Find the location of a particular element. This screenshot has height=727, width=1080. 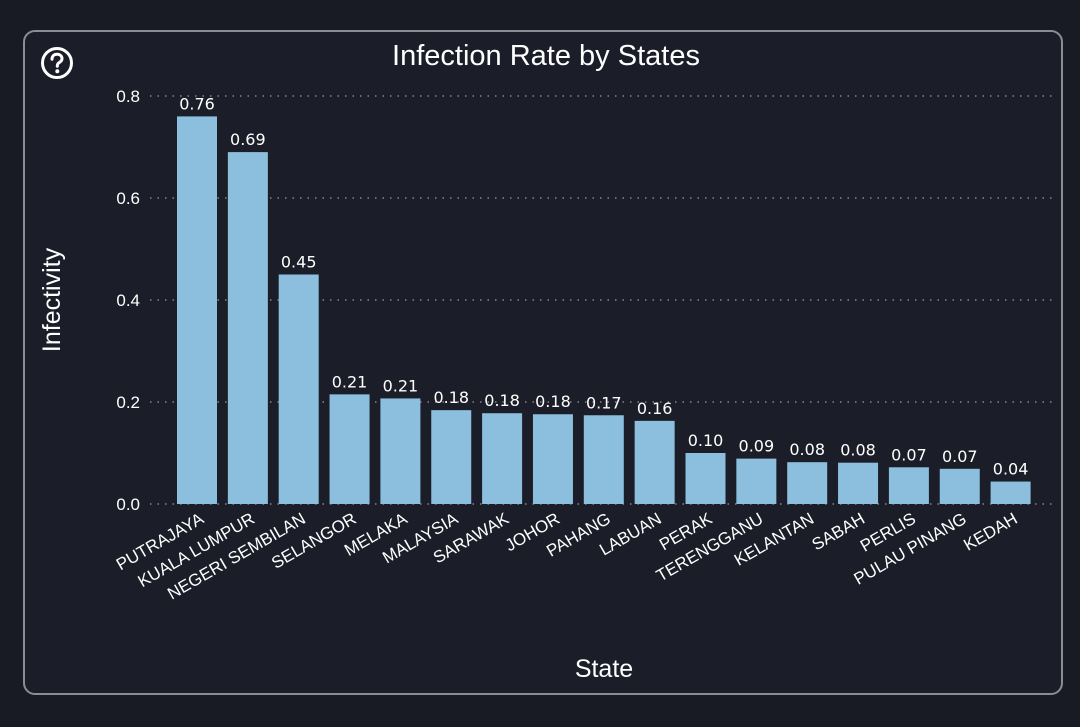

data-label: 0.16 is located at coordinates (655, 408).